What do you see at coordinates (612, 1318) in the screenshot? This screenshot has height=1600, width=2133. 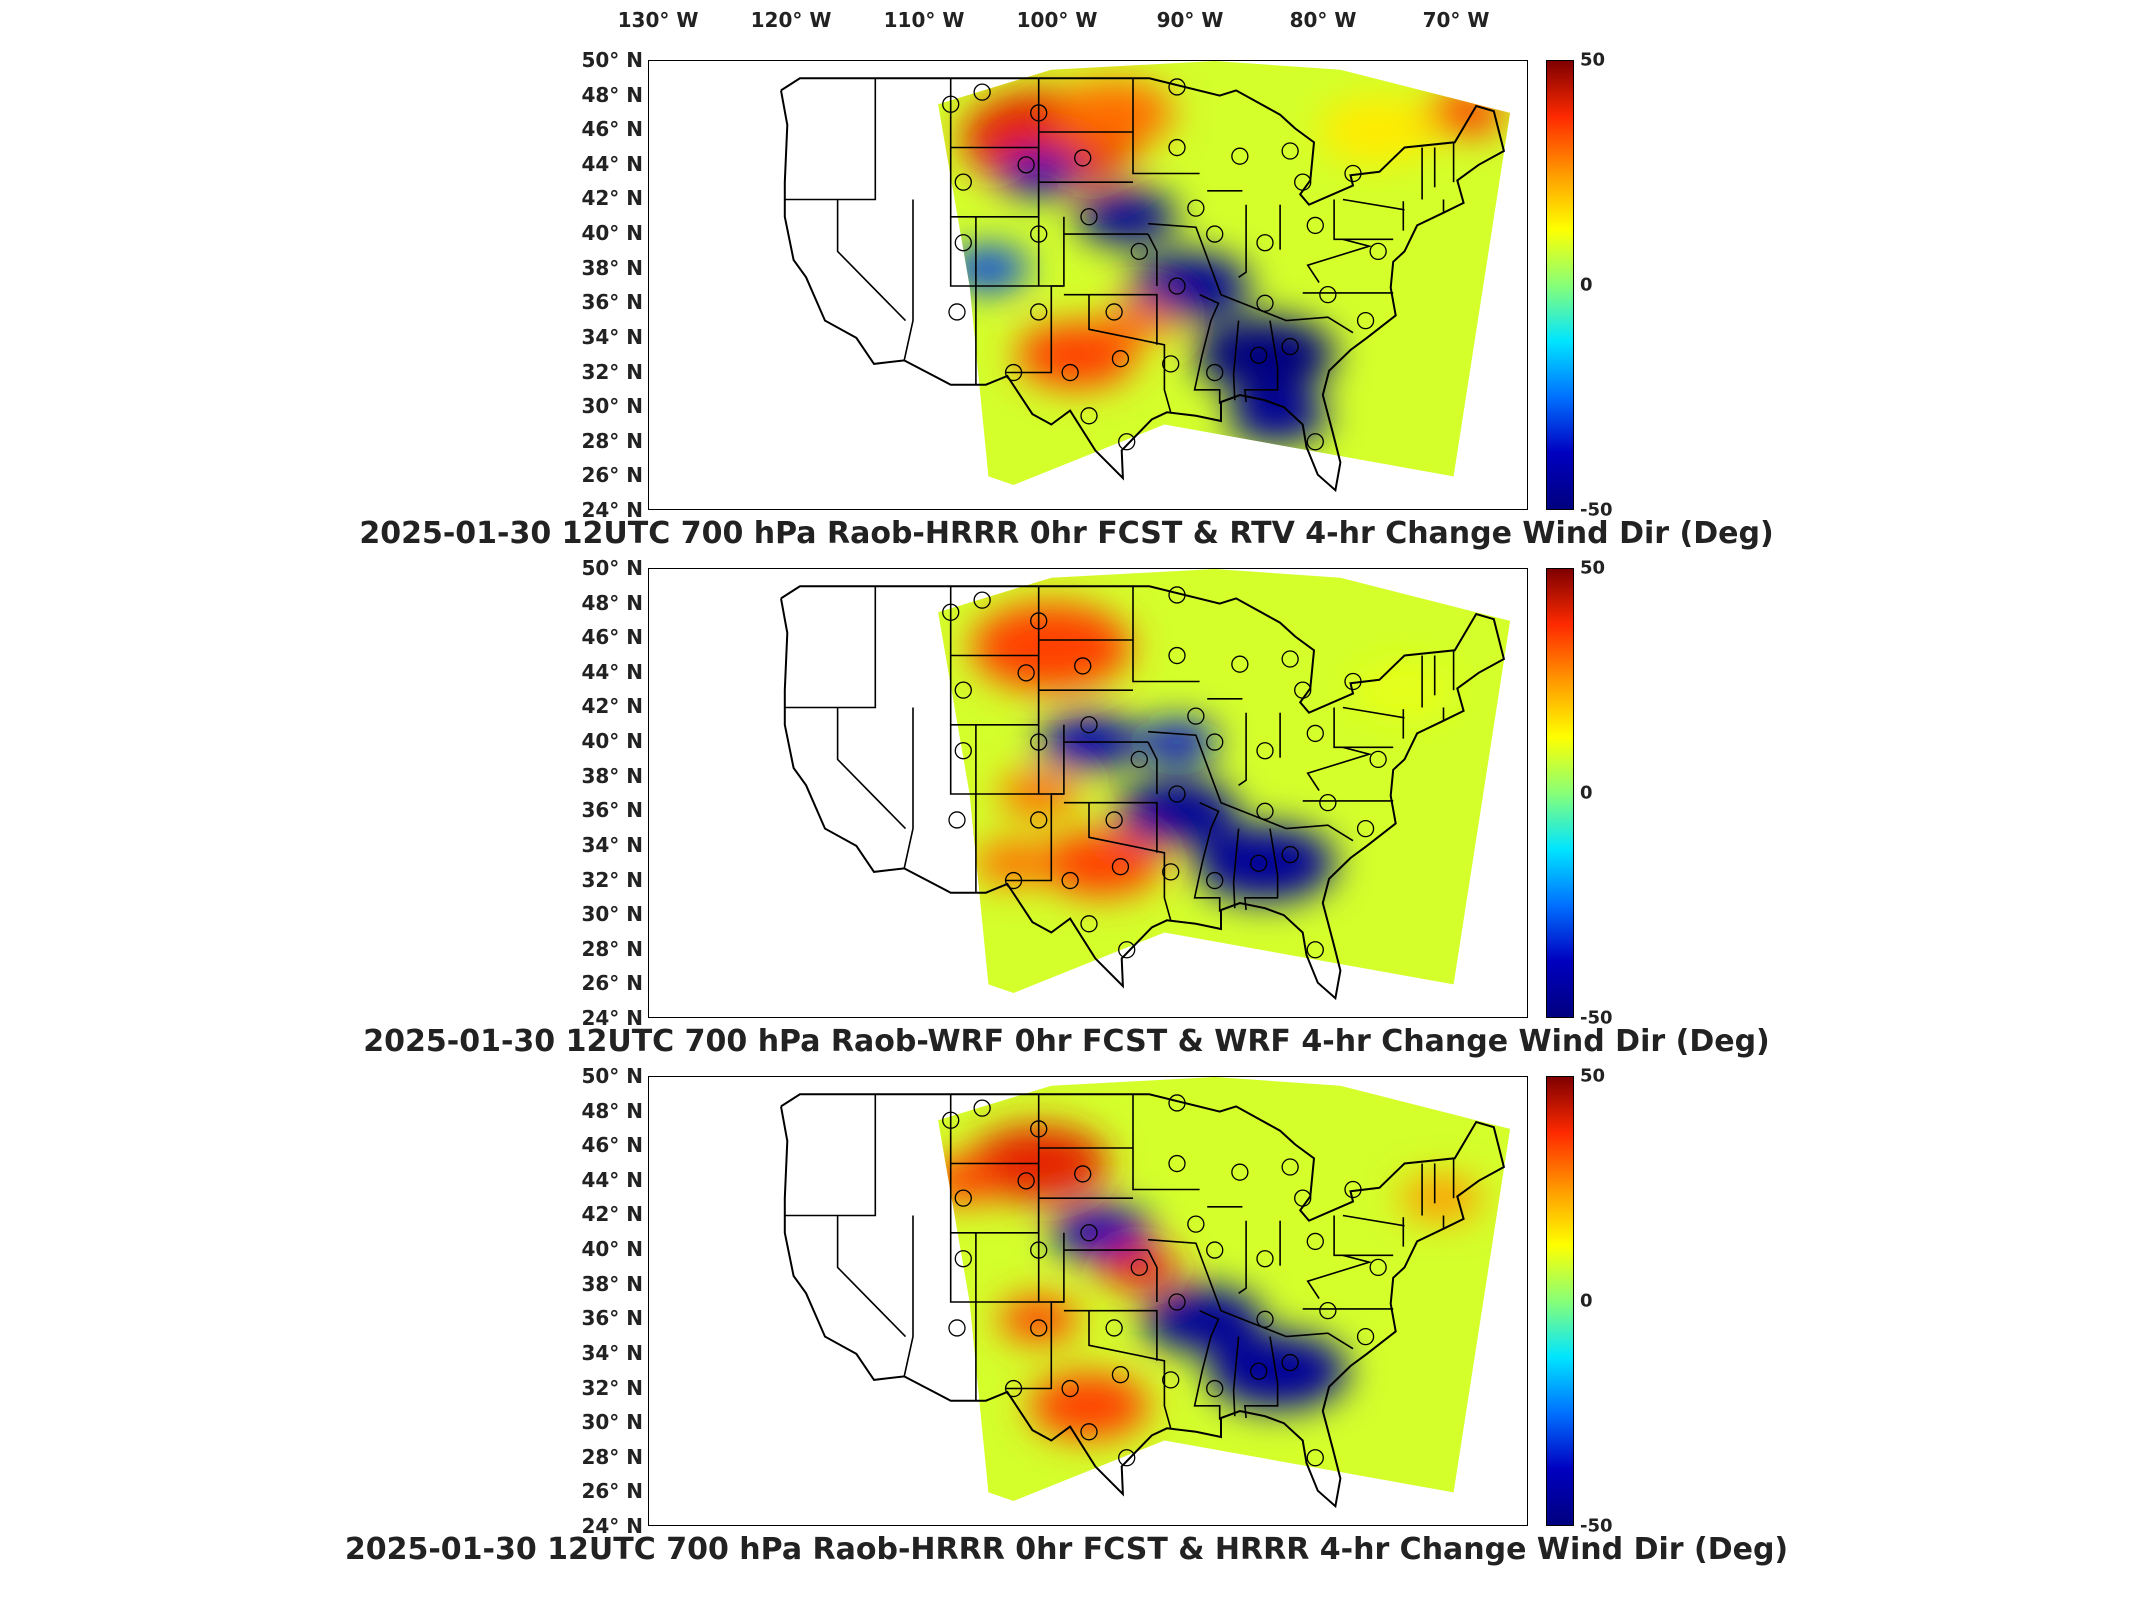 I see `lat-tick: 36° N` at bounding box center [612, 1318].